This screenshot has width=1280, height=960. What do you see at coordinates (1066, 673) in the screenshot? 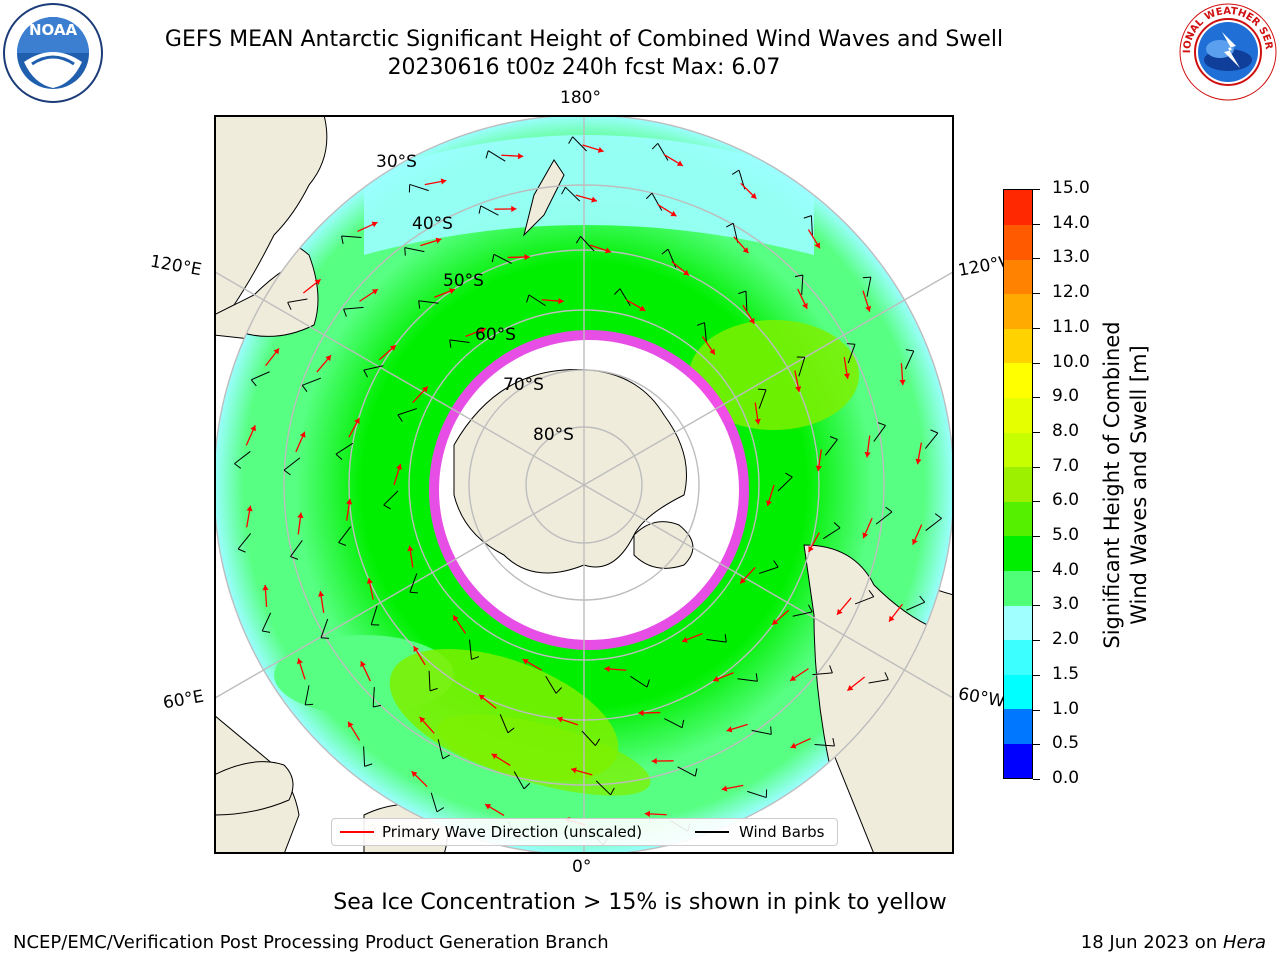
I see `colorbar-tick-label: 1.5` at bounding box center [1066, 673].